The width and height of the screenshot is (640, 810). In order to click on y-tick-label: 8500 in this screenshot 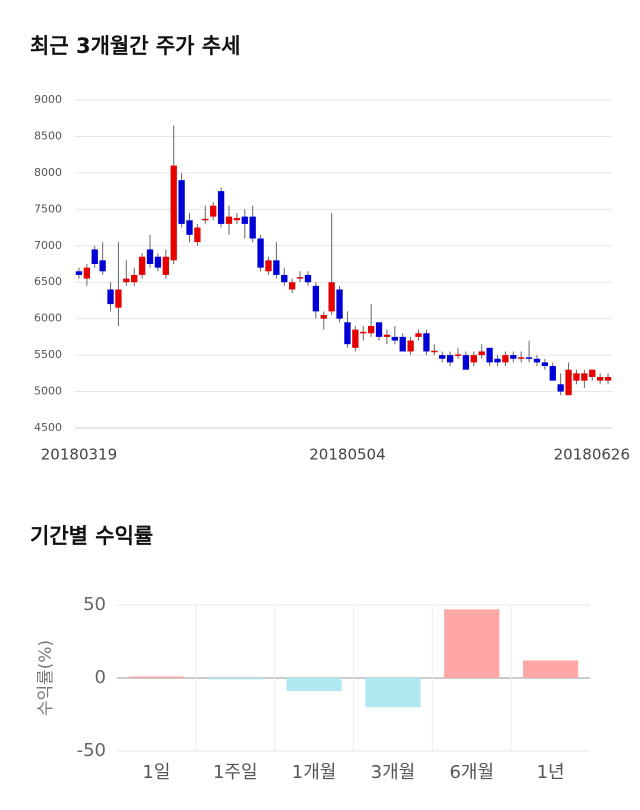, I will do `click(48, 135)`.